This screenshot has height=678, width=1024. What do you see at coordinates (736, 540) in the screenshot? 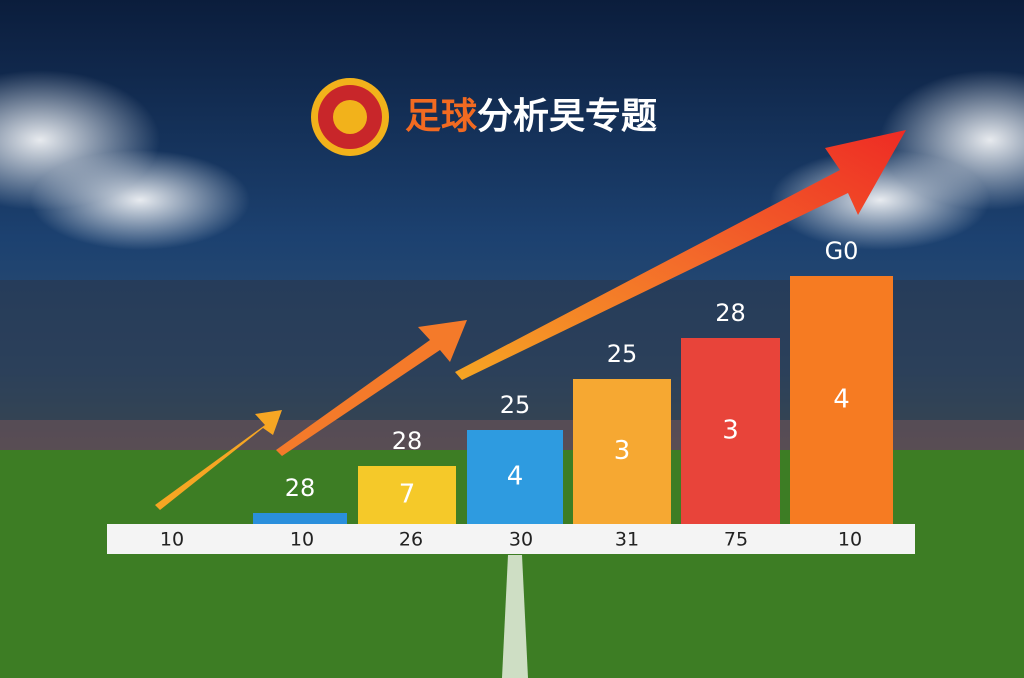
I see `base-label: 75` at bounding box center [736, 540].